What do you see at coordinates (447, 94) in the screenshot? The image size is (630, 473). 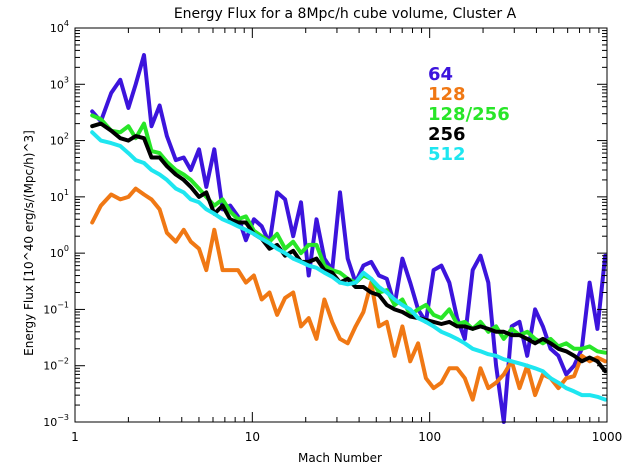 I see `legend-entry-128: 128` at bounding box center [447, 94].